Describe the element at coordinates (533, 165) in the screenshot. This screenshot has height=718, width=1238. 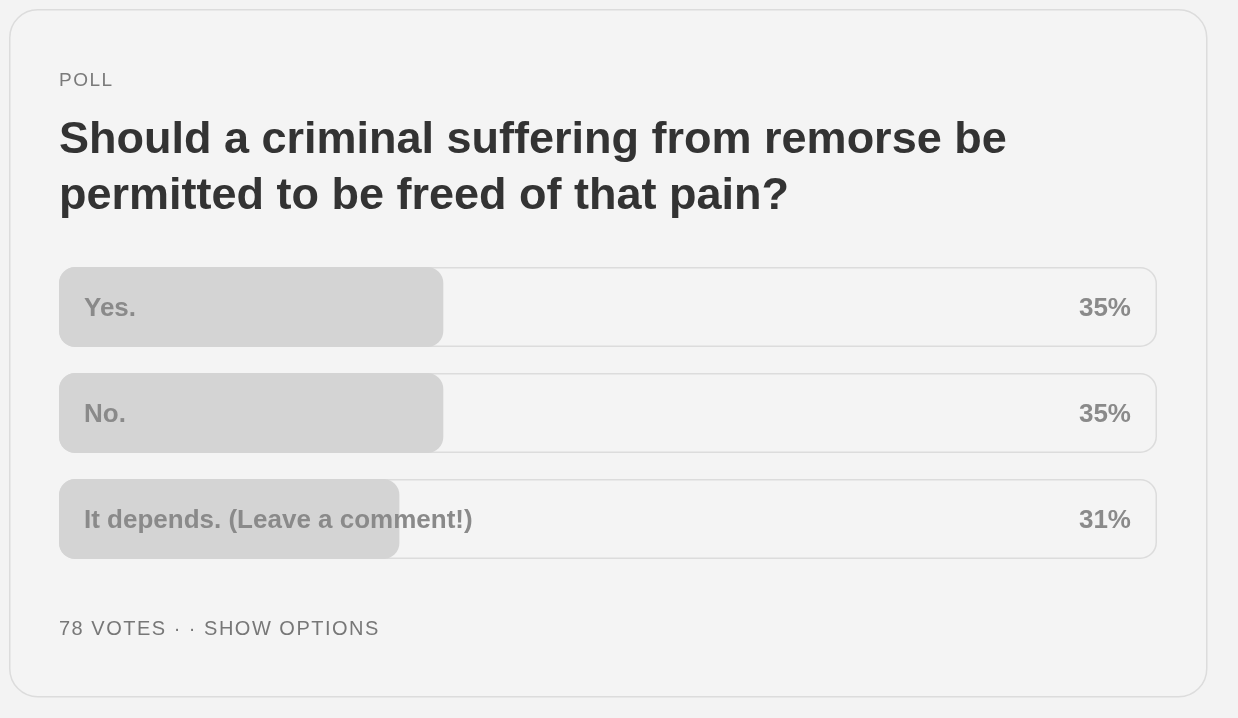
I see `chart-title: Should a criminal suffering from remorse be permitted to be freed of that pain?` at that location.